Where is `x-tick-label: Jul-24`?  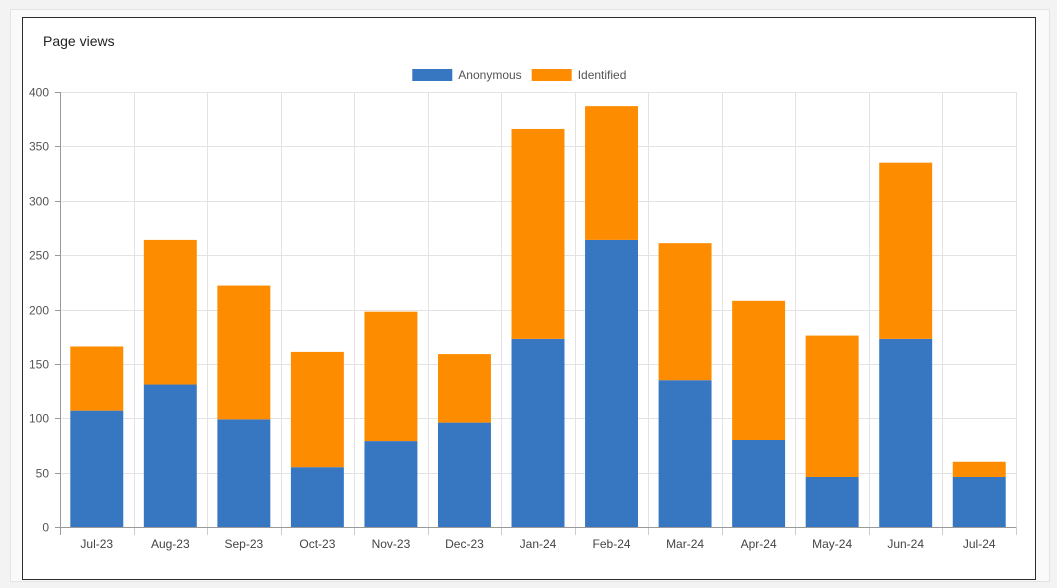
x-tick-label: Jul-24 is located at coordinates (979, 544).